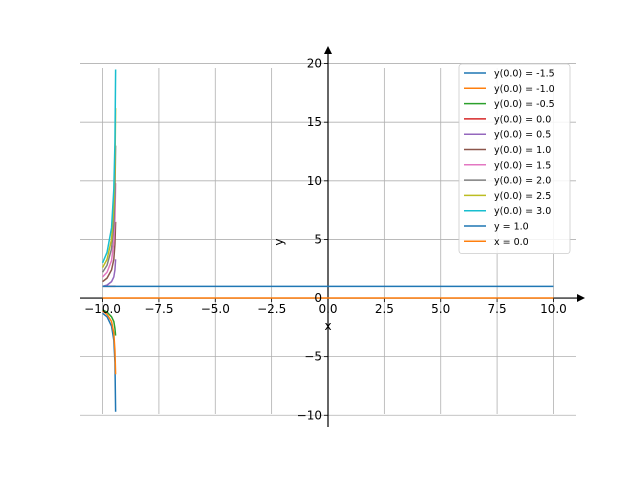 The width and height of the screenshot is (640, 480). What do you see at coordinates (279, 241) in the screenshot?
I see `y-axis-label: y` at bounding box center [279, 241].